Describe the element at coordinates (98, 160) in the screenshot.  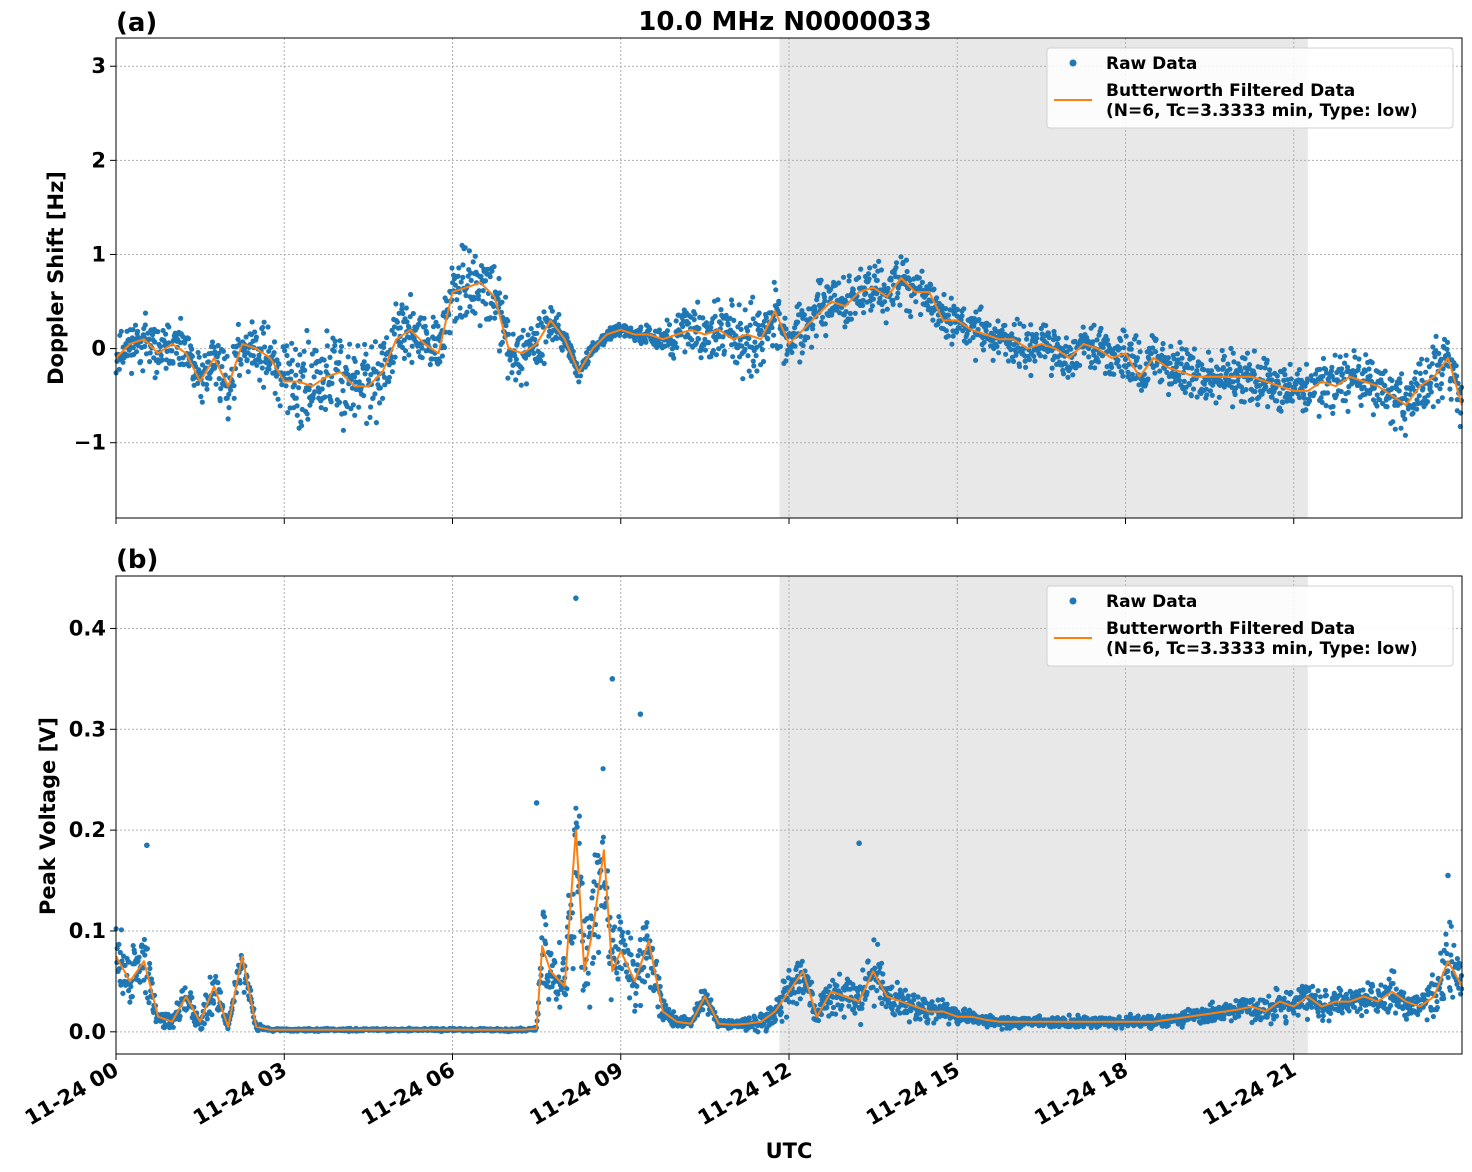
I see `y-tick-label: 2` at that location.